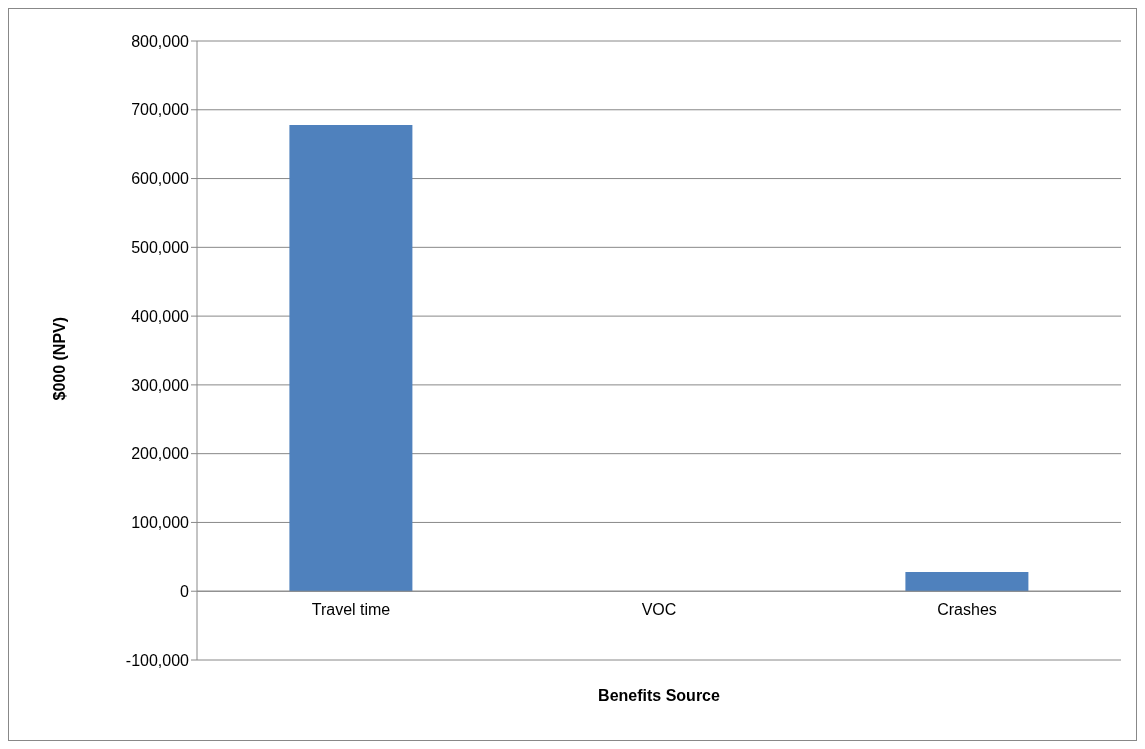  I want to click on y-tick-label: 600,000, so click(160, 179).